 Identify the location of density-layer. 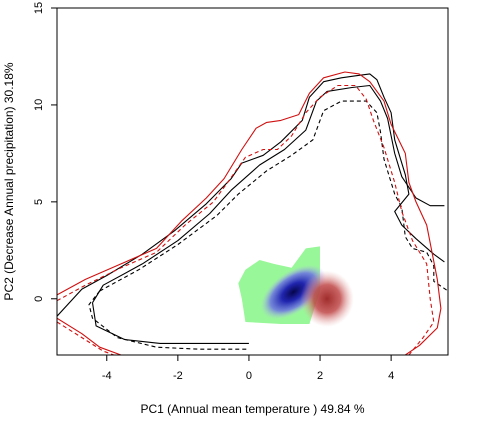
(307, 295).